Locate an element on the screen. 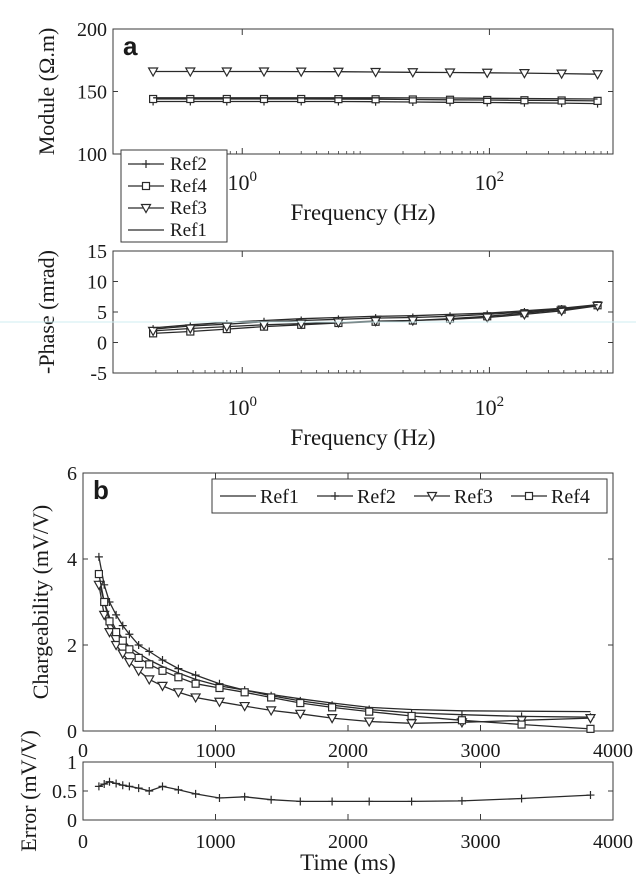 Image resolution: width=636 pixels, height=874 pixels. x-tick-label-0: 0 is located at coordinates (83, 842).